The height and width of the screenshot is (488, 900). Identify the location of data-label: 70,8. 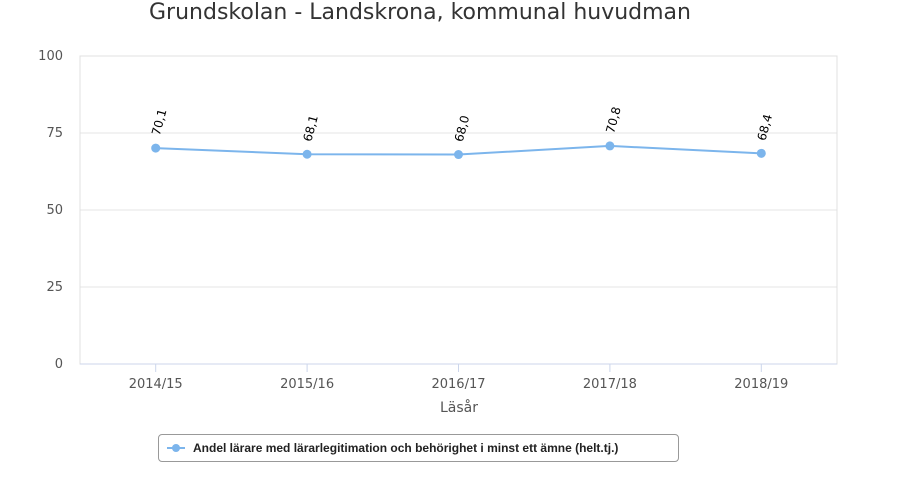
(613, 119).